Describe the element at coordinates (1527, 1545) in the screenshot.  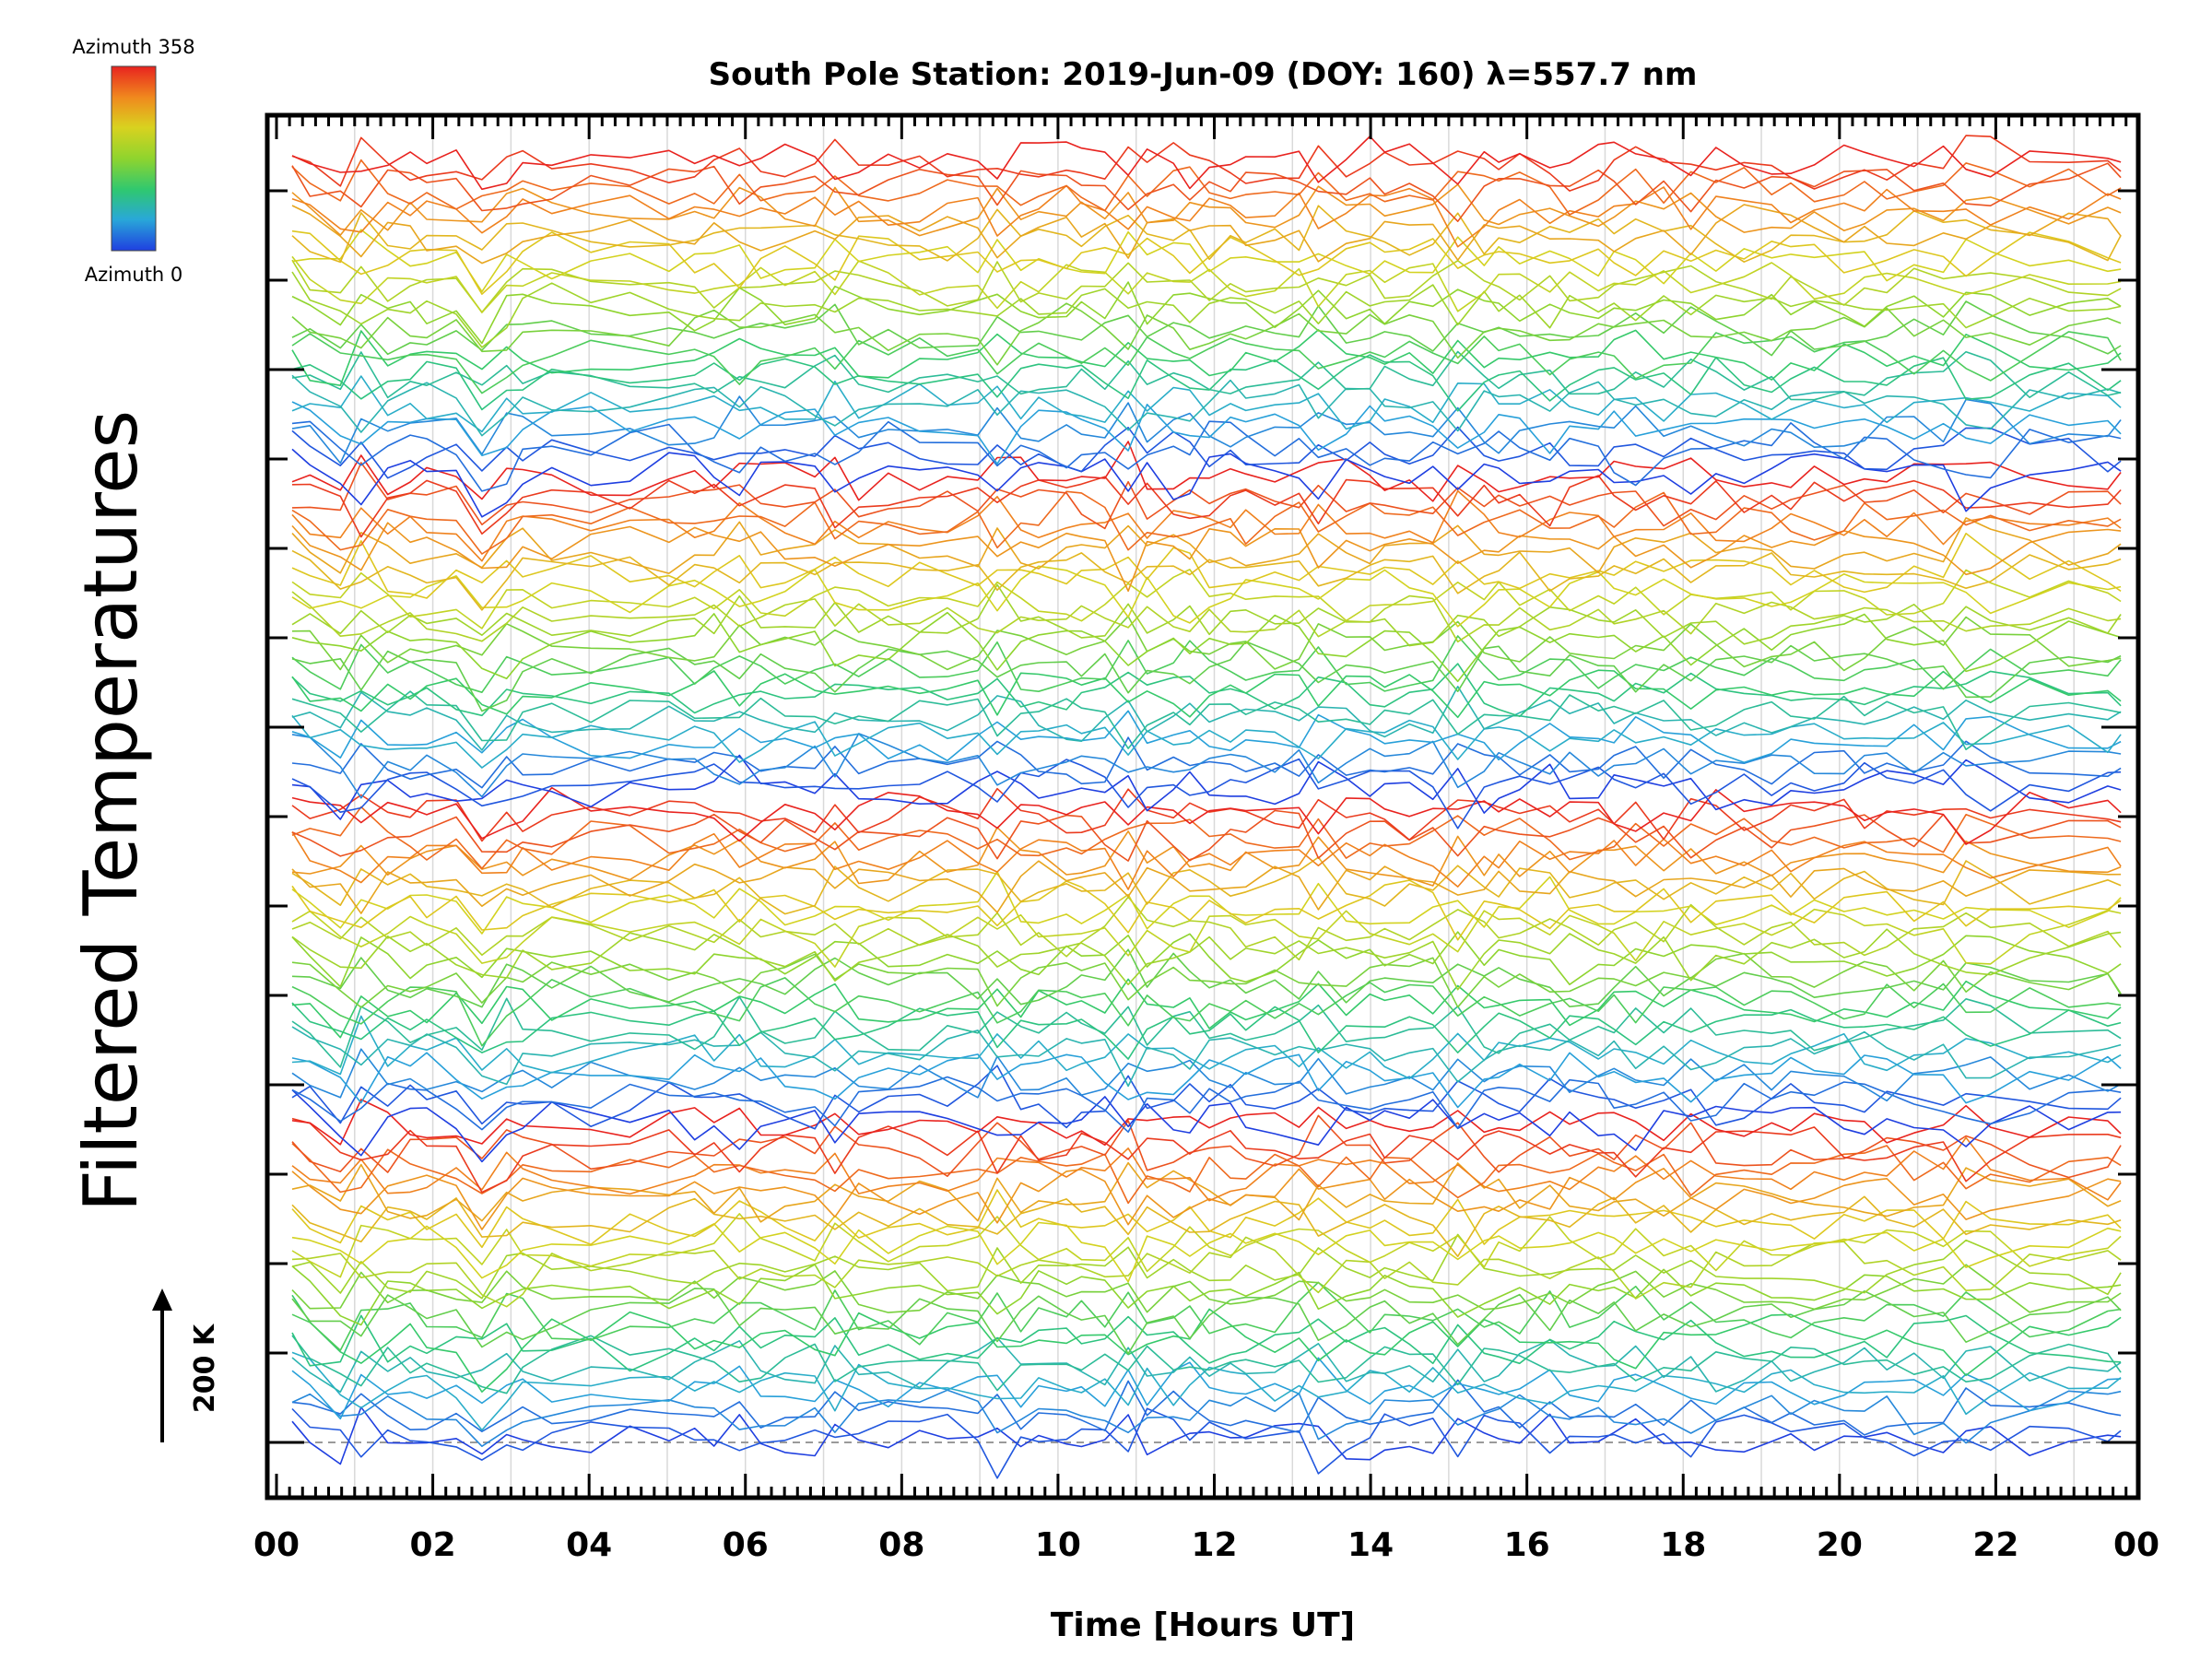
I see `x-tick-label: 16` at that location.